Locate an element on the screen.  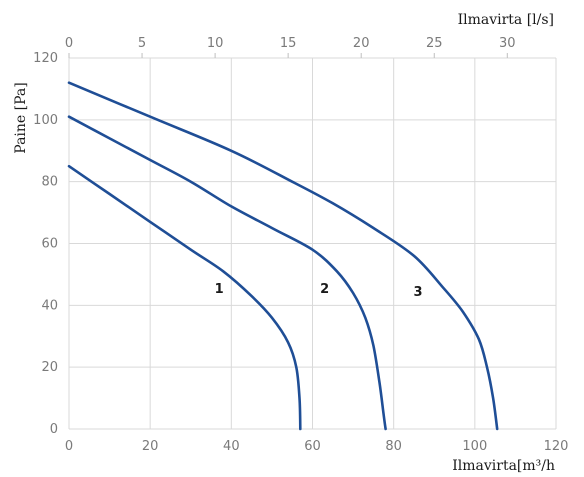
x2-tick-label: 15 is located at coordinates (288, 43).